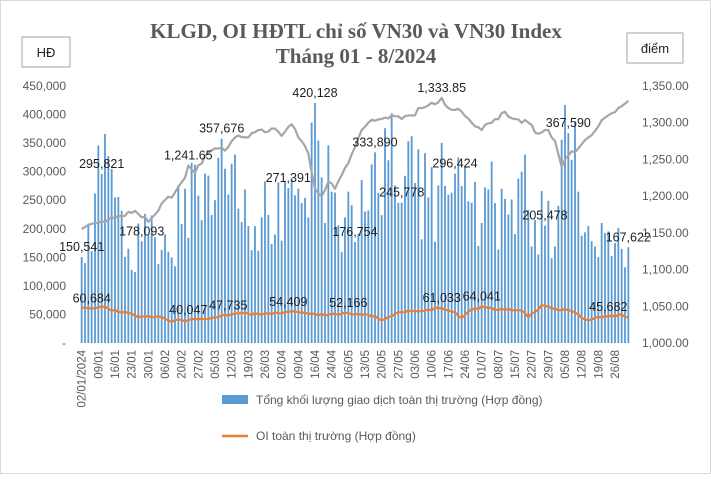  What do you see at coordinates (149, 364) in the screenshot?
I see `x-axis-tick-label: 30/01` at bounding box center [149, 364].